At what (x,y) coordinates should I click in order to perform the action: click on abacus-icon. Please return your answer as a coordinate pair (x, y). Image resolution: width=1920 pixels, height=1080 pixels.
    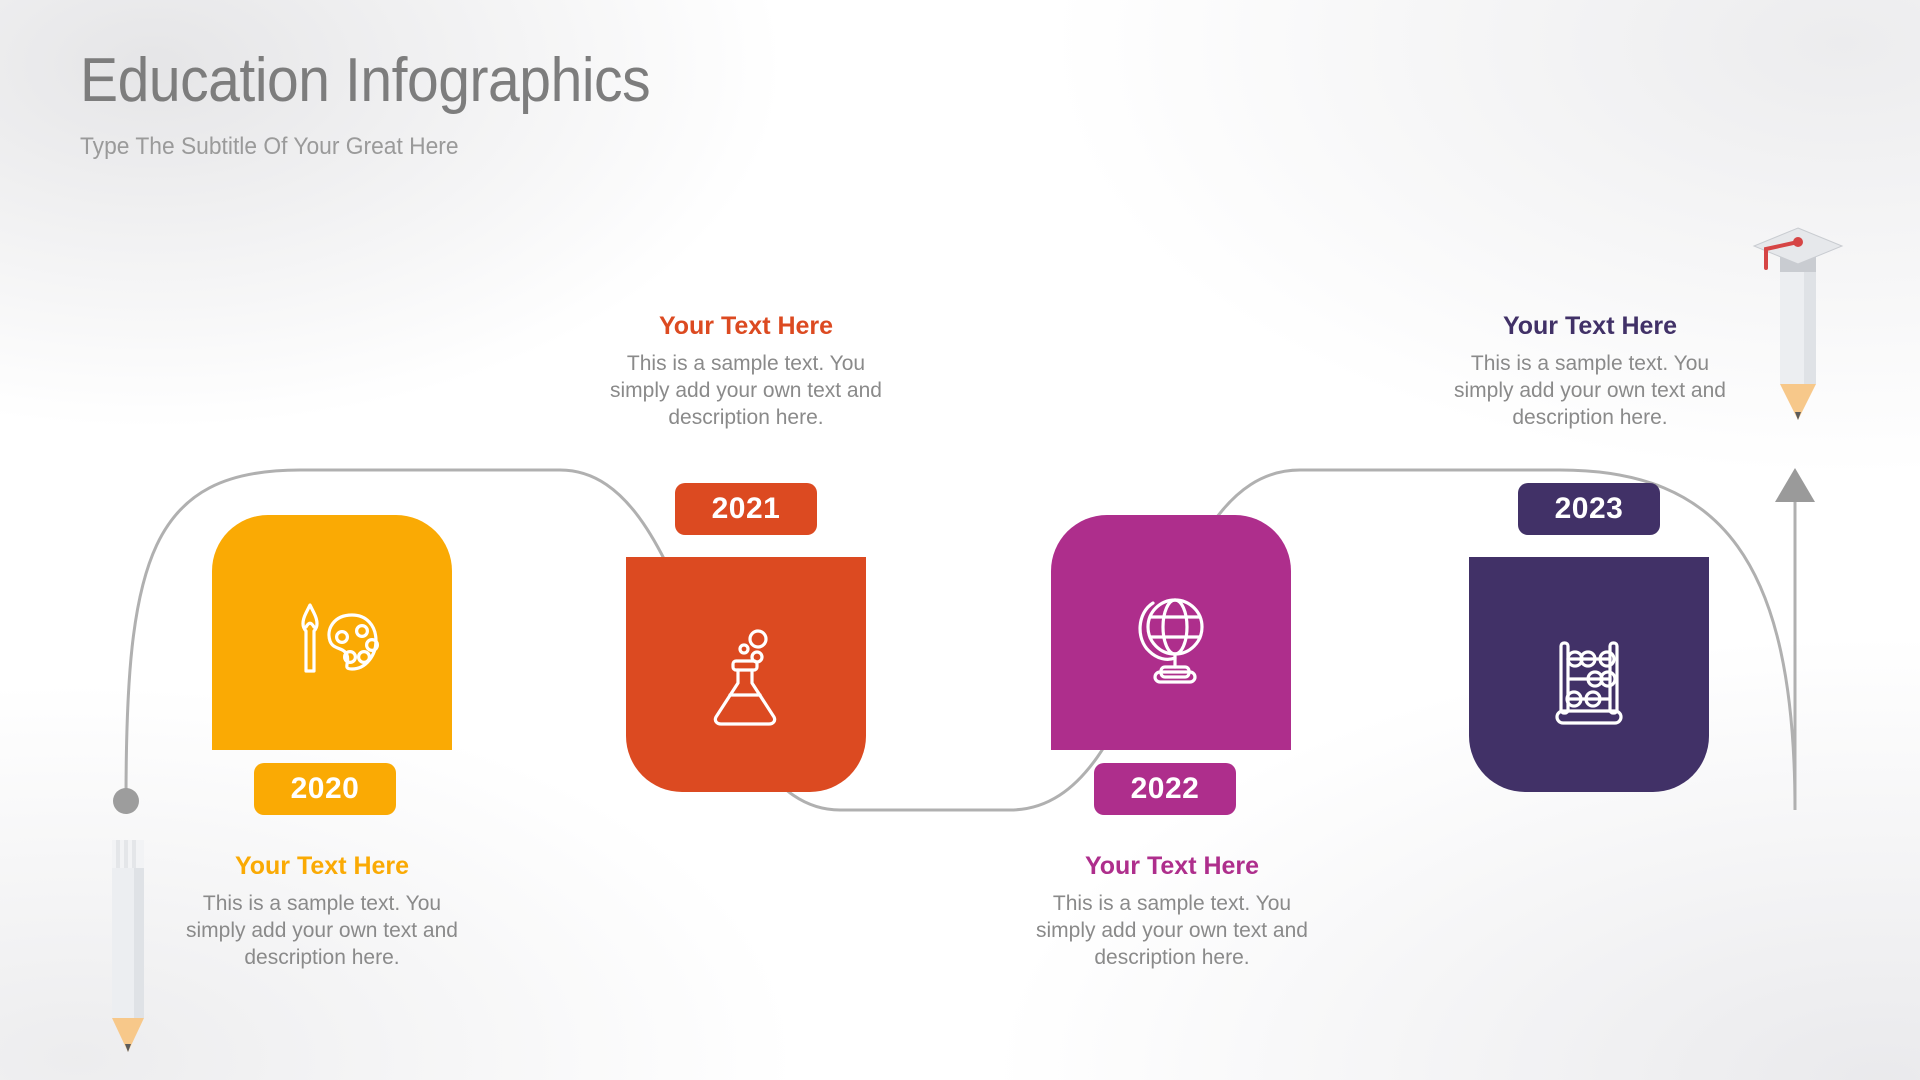
    Looking at the image, I should click on (1589, 677).